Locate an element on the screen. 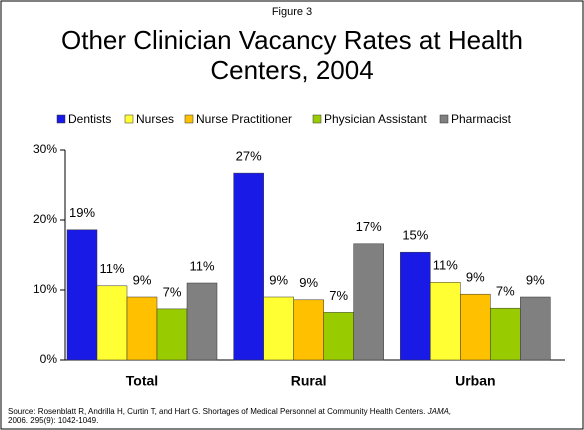 This screenshot has height=430, width=584. x-tick-label: Total is located at coordinates (142, 381).